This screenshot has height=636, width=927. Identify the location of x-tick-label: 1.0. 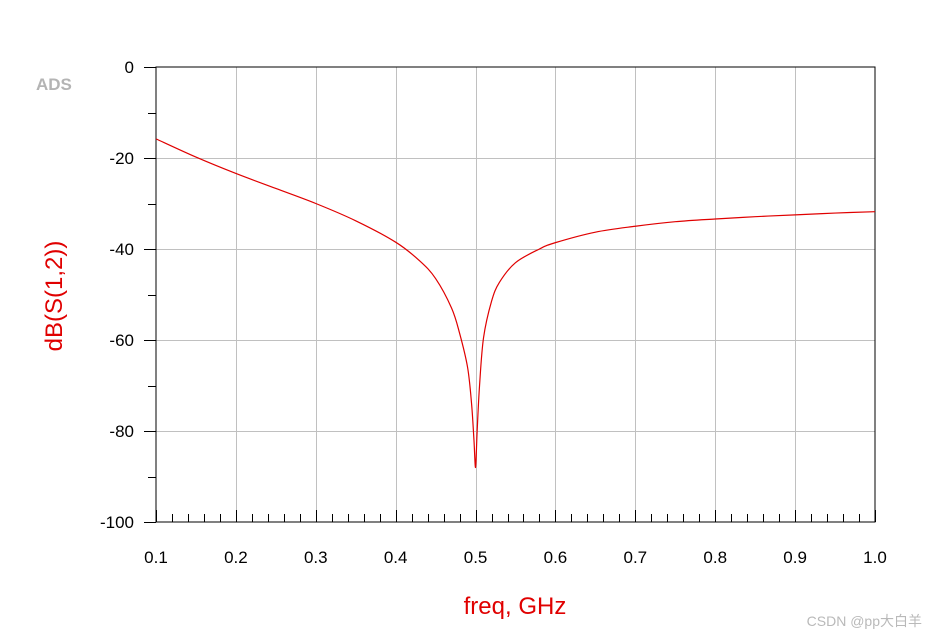
(875, 557).